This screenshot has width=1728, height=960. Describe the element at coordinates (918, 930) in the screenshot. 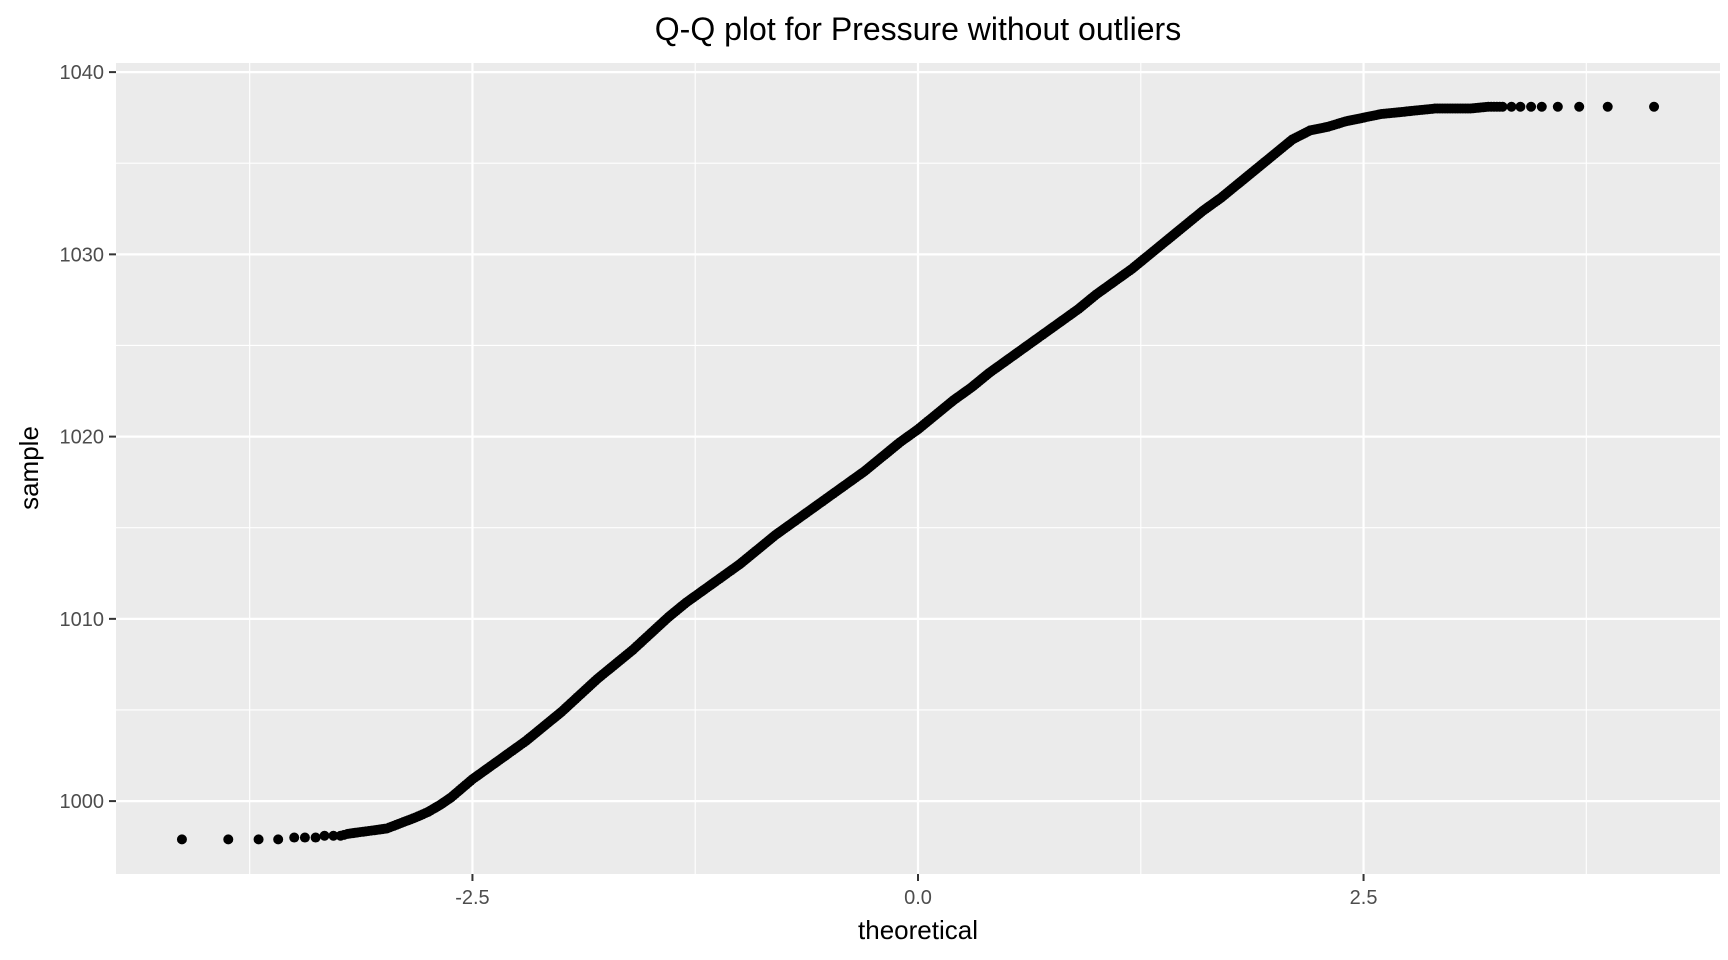

I see `x-axis-title: theoretical` at that location.